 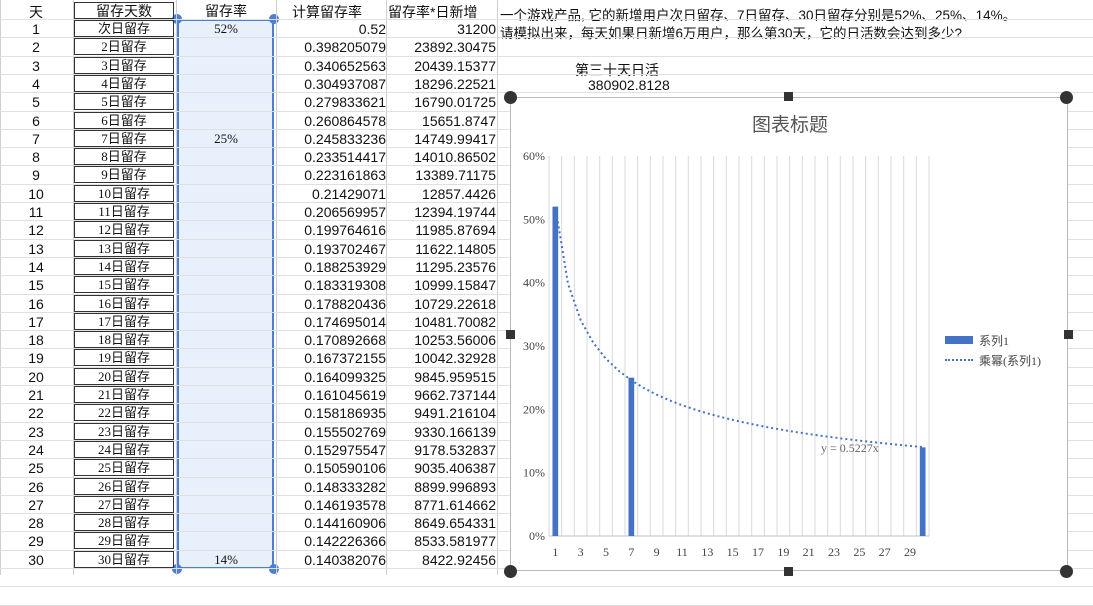 What do you see at coordinates (455, 266) in the screenshot?
I see `cell-rate-times-new: 11295.23576` at bounding box center [455, 266].